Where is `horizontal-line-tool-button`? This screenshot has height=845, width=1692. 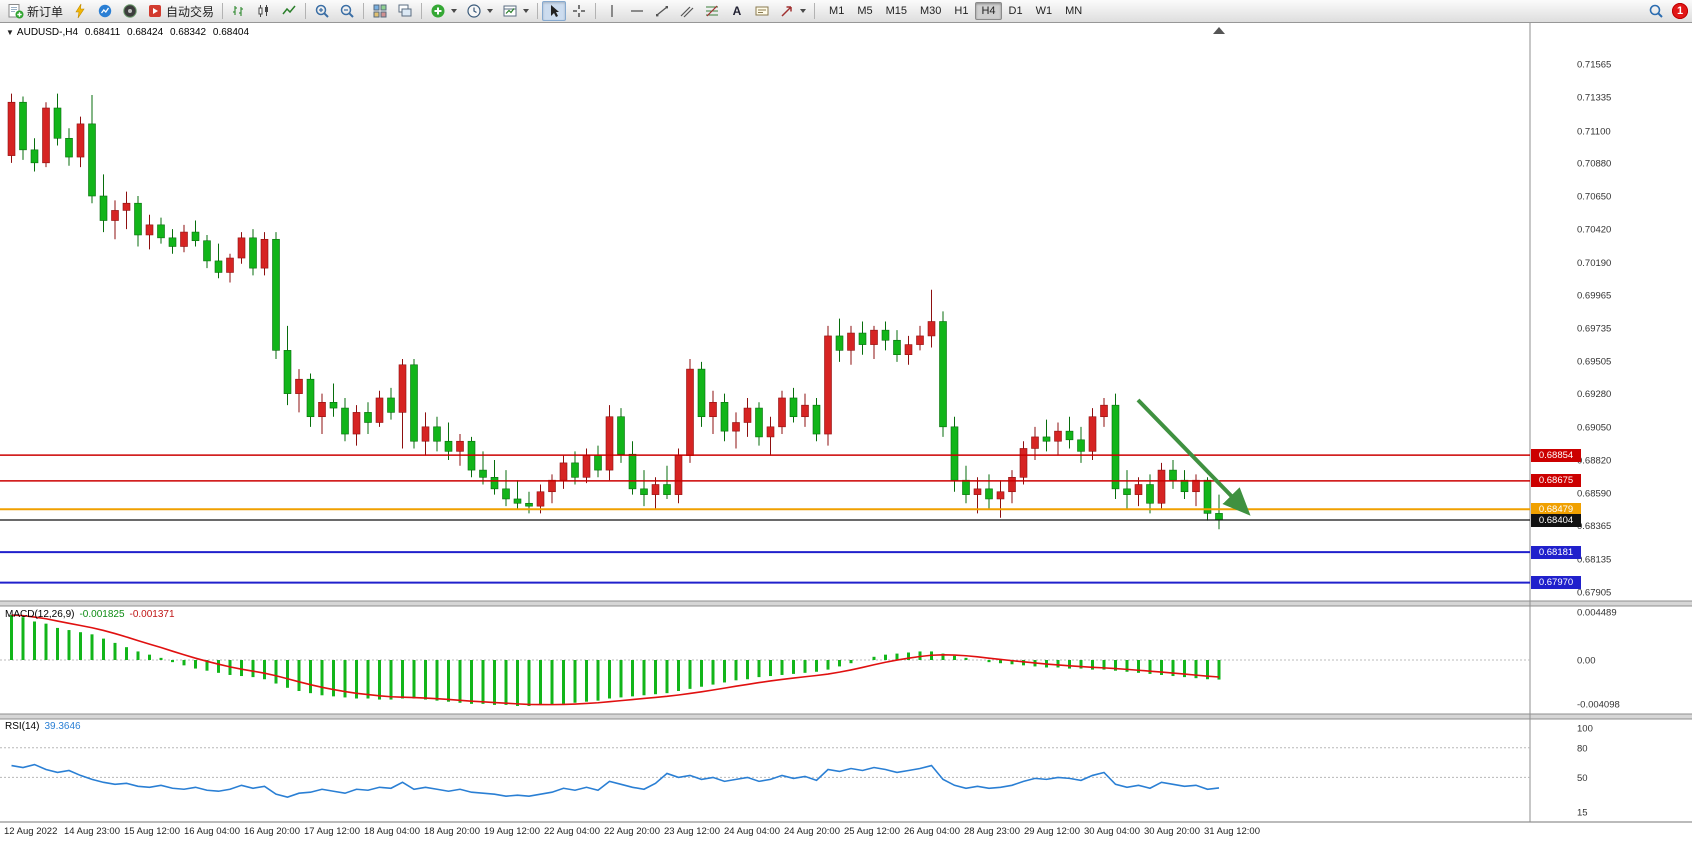
horizontal-line-tool-button is located at coordinates (637, 11).